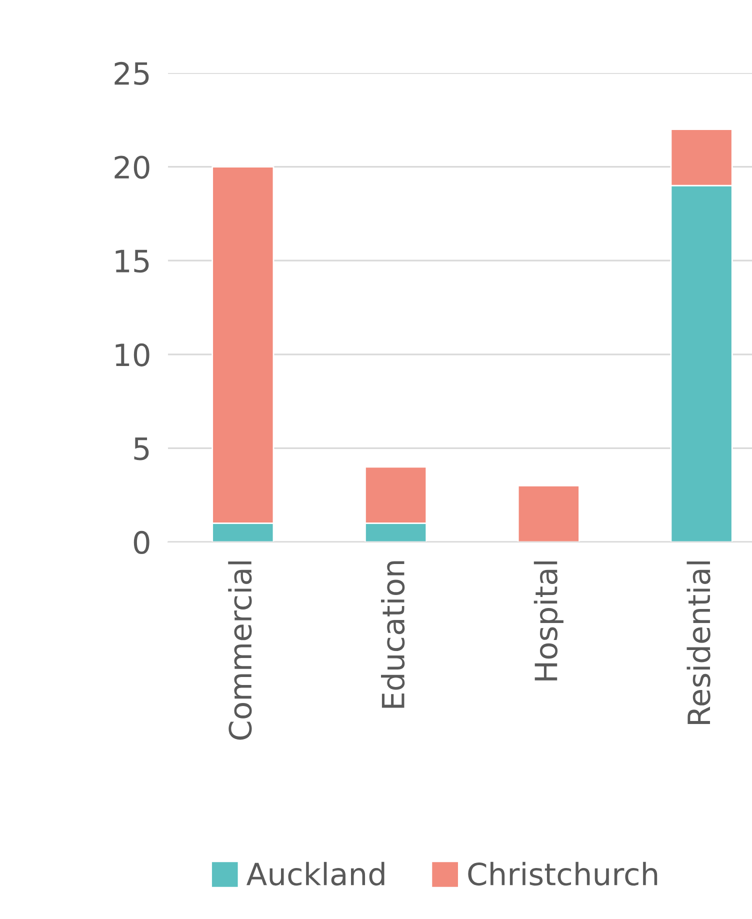  What do you see at coordinates (142, 542) in the screenshot?
I see `y-tick-label: 0` at bounding box center [142, 542].